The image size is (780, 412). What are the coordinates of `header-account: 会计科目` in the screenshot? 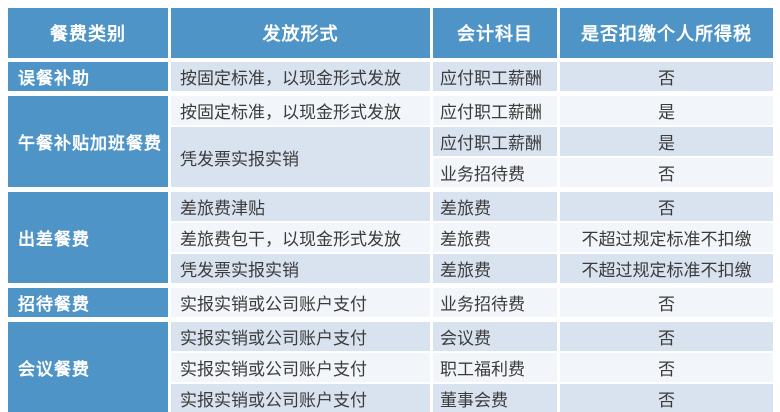 It's located at (496, 35).